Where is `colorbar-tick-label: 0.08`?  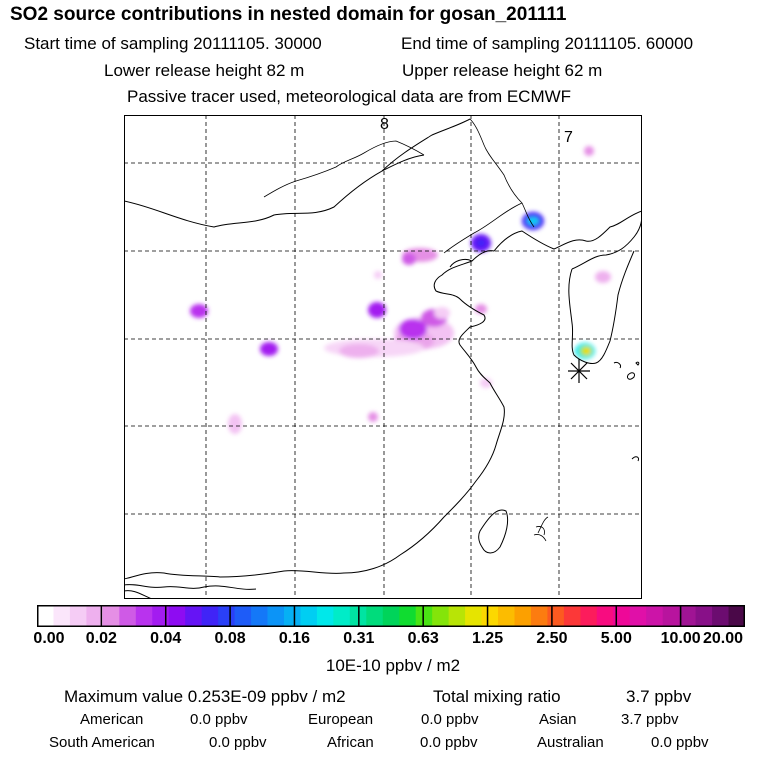 colorbar-tick-label: 0.08 is located at coordinates (230, 638).